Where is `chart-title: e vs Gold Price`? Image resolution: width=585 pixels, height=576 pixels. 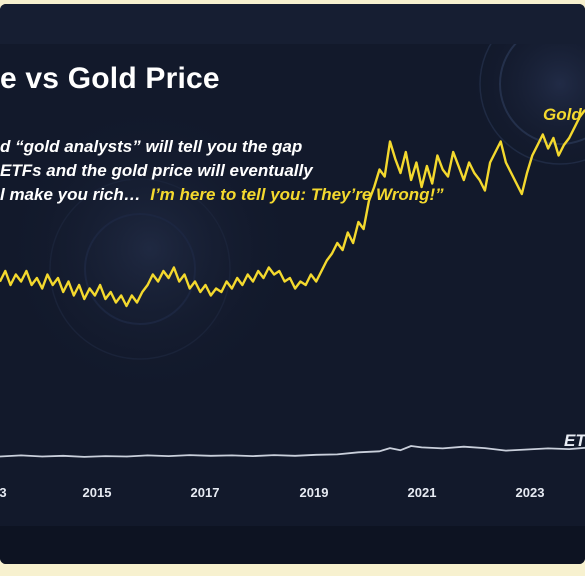
chart-title: e vs Gold Price is located at coordinates (110, 78).